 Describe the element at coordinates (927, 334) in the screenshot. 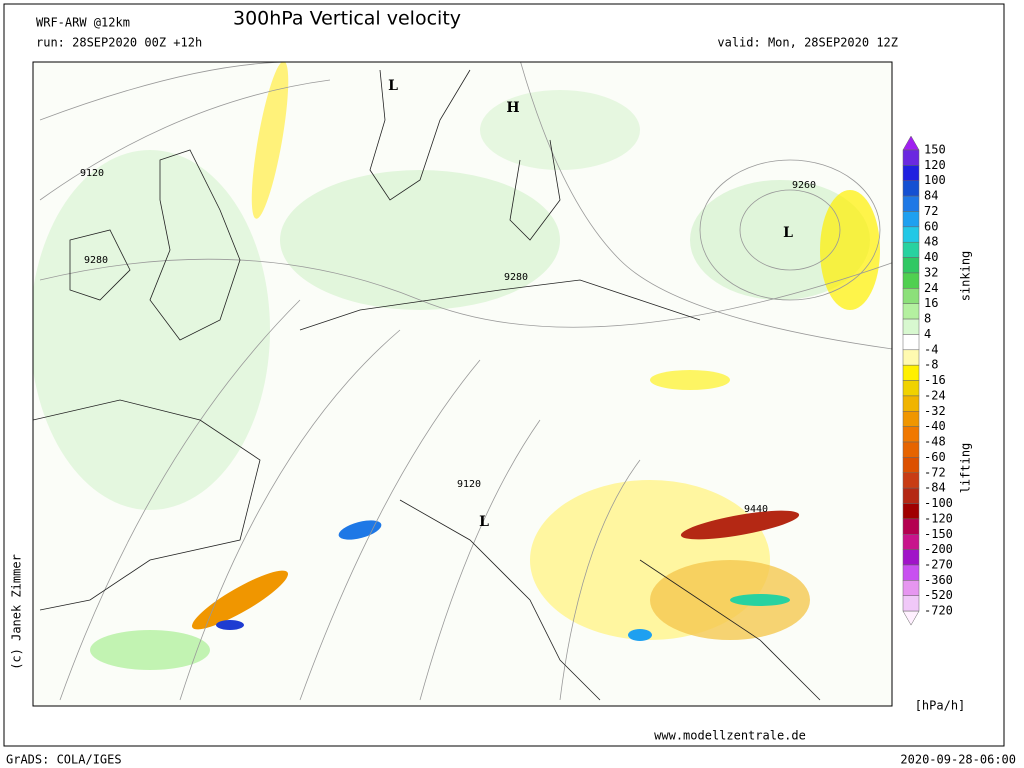

I see `colorbar-level-label: 4` at that location.